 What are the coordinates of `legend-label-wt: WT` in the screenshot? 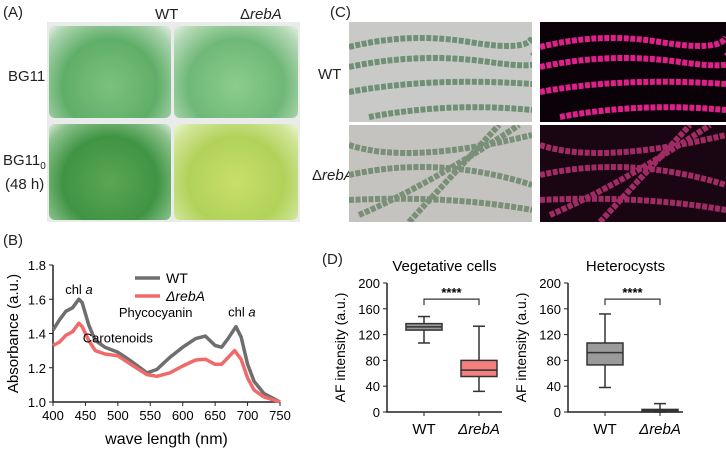 It's located at (177, 278).